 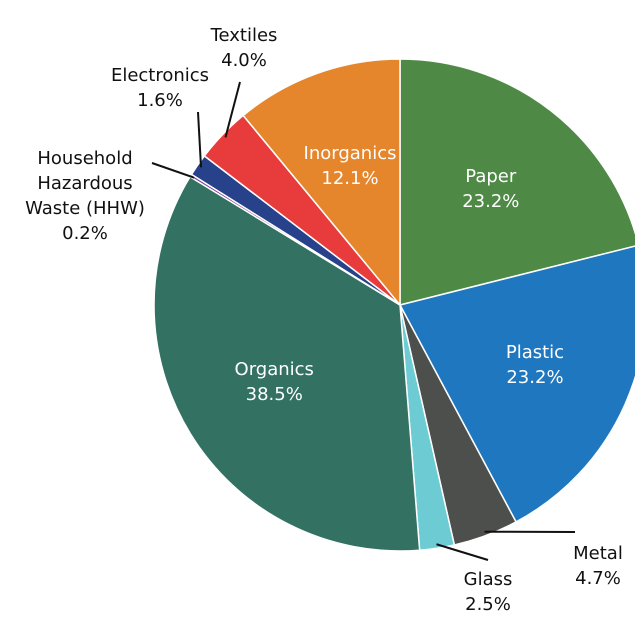 I want to click on value-label: 4.7%, so click(x=598, y=578).